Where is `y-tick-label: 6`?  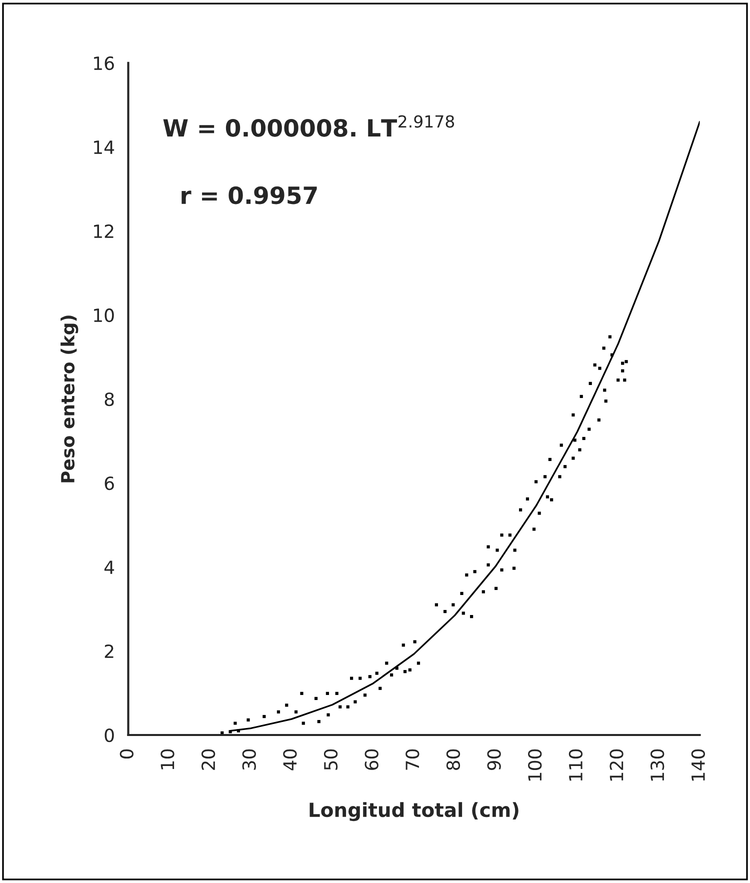
y-tick-label: 6 is located at coordinates (109, 483).